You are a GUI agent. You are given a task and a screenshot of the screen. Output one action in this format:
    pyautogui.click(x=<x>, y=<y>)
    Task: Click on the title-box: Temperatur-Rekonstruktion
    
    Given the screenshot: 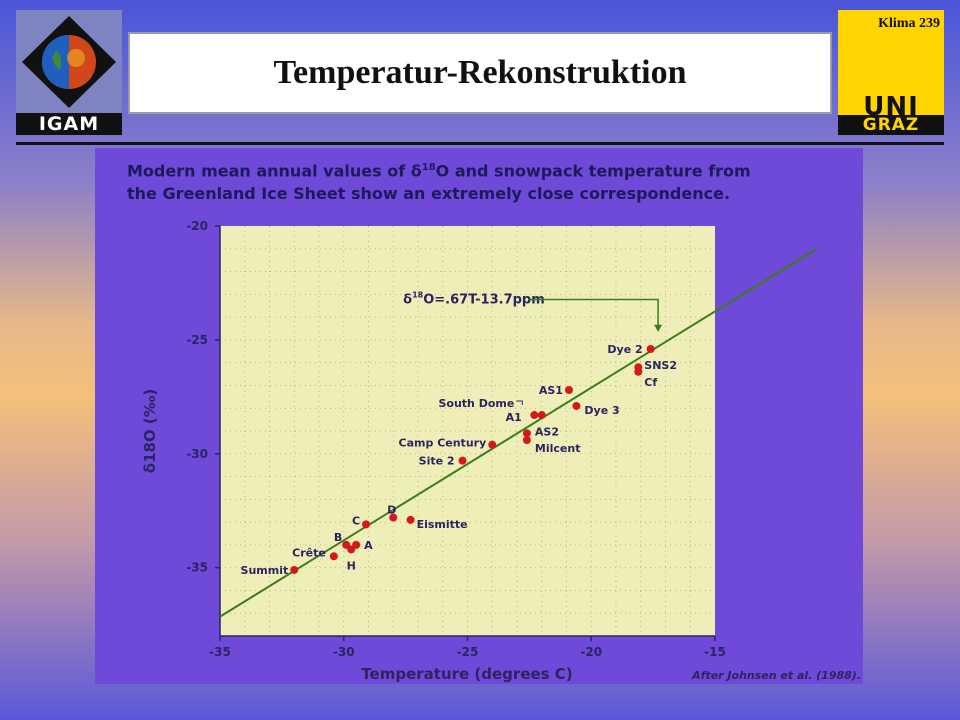 What is the action you would take?
    pyautogui.click(x=480, y=73)
    